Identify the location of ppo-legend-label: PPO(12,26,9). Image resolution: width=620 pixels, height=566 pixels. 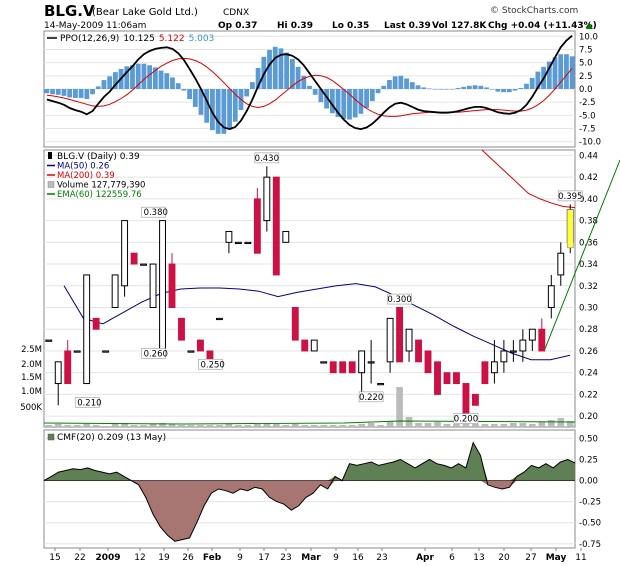
(89, 39).